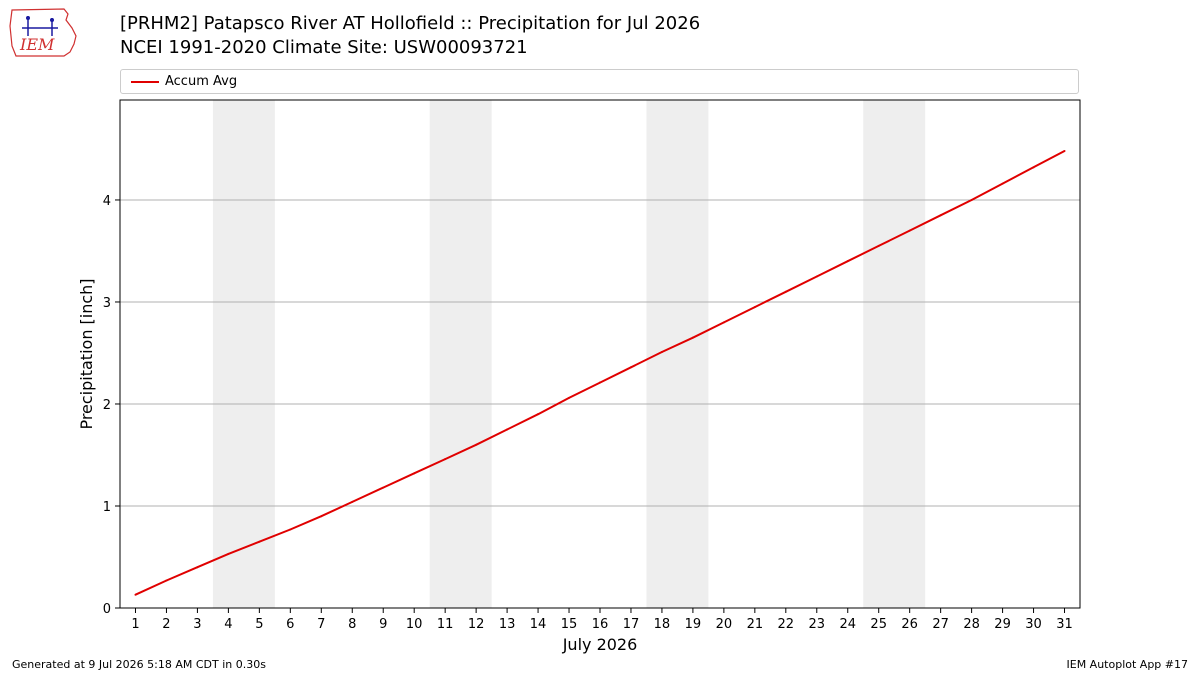 The height and width of the screenshot is (675, 1200). I want to click on x-tick-label-9: 9, so click(383, 624).